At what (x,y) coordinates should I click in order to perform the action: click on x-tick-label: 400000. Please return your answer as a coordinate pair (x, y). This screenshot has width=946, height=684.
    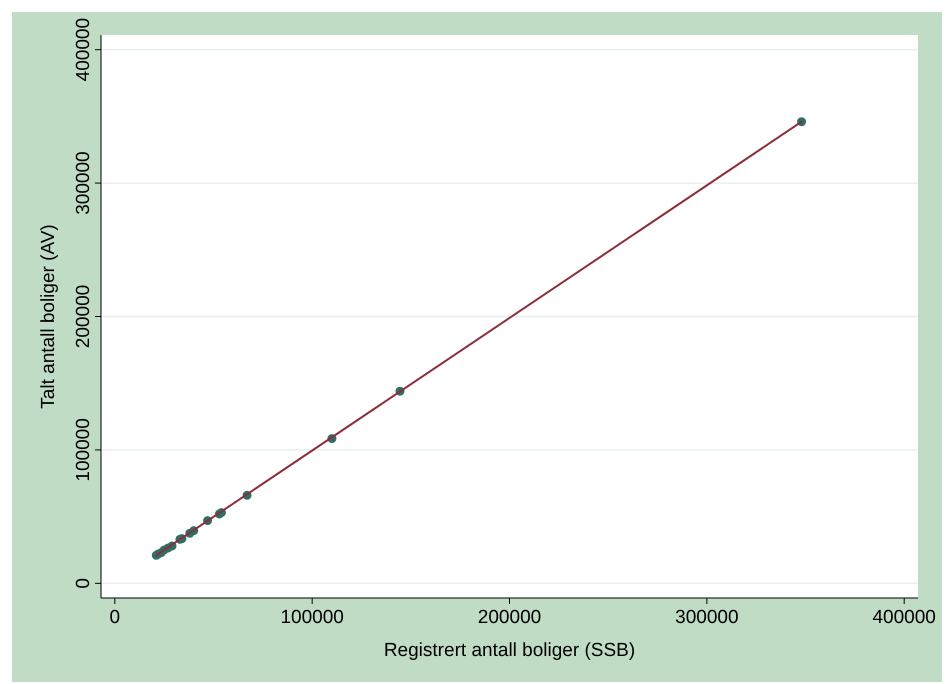
    Looking at the image, I should click on (904, 617).